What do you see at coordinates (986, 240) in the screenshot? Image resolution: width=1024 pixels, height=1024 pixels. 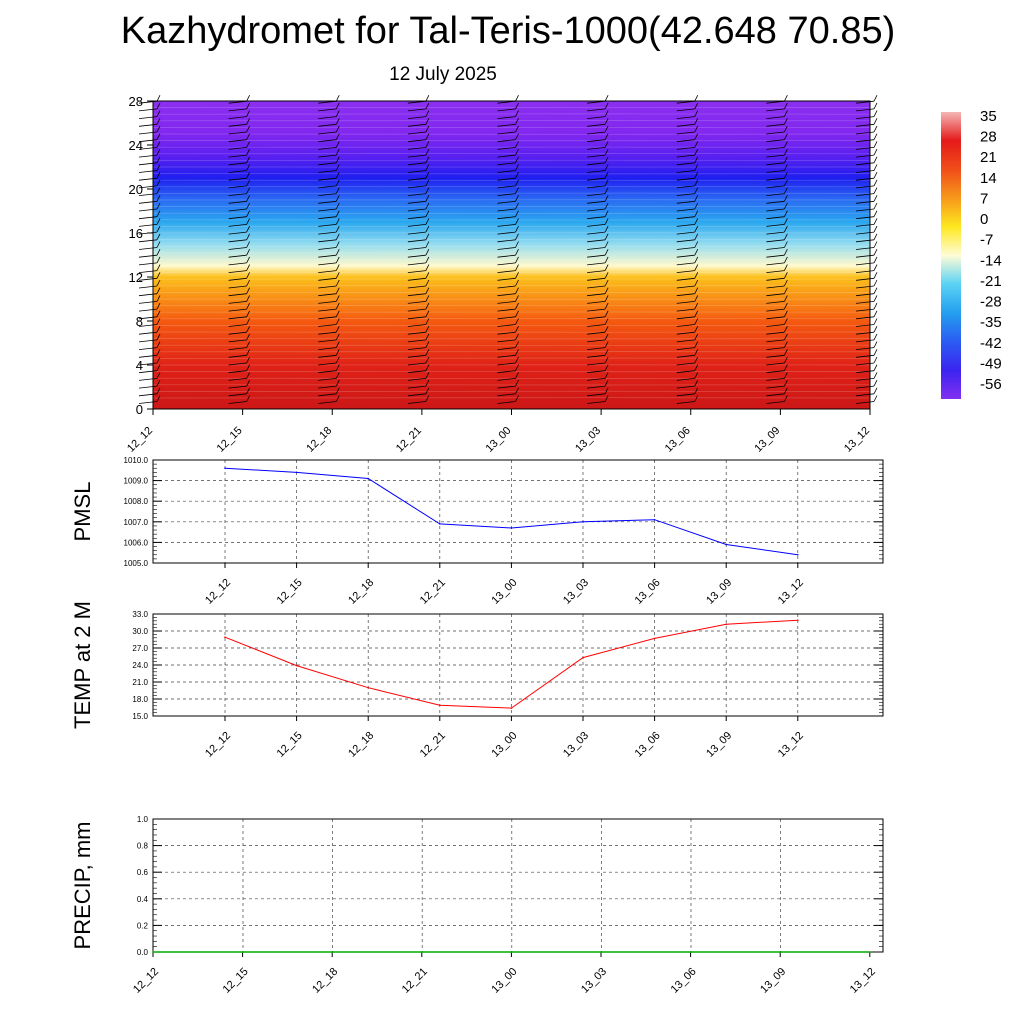 I see `colorbar-label: -7` at bounding box center [986, 240].